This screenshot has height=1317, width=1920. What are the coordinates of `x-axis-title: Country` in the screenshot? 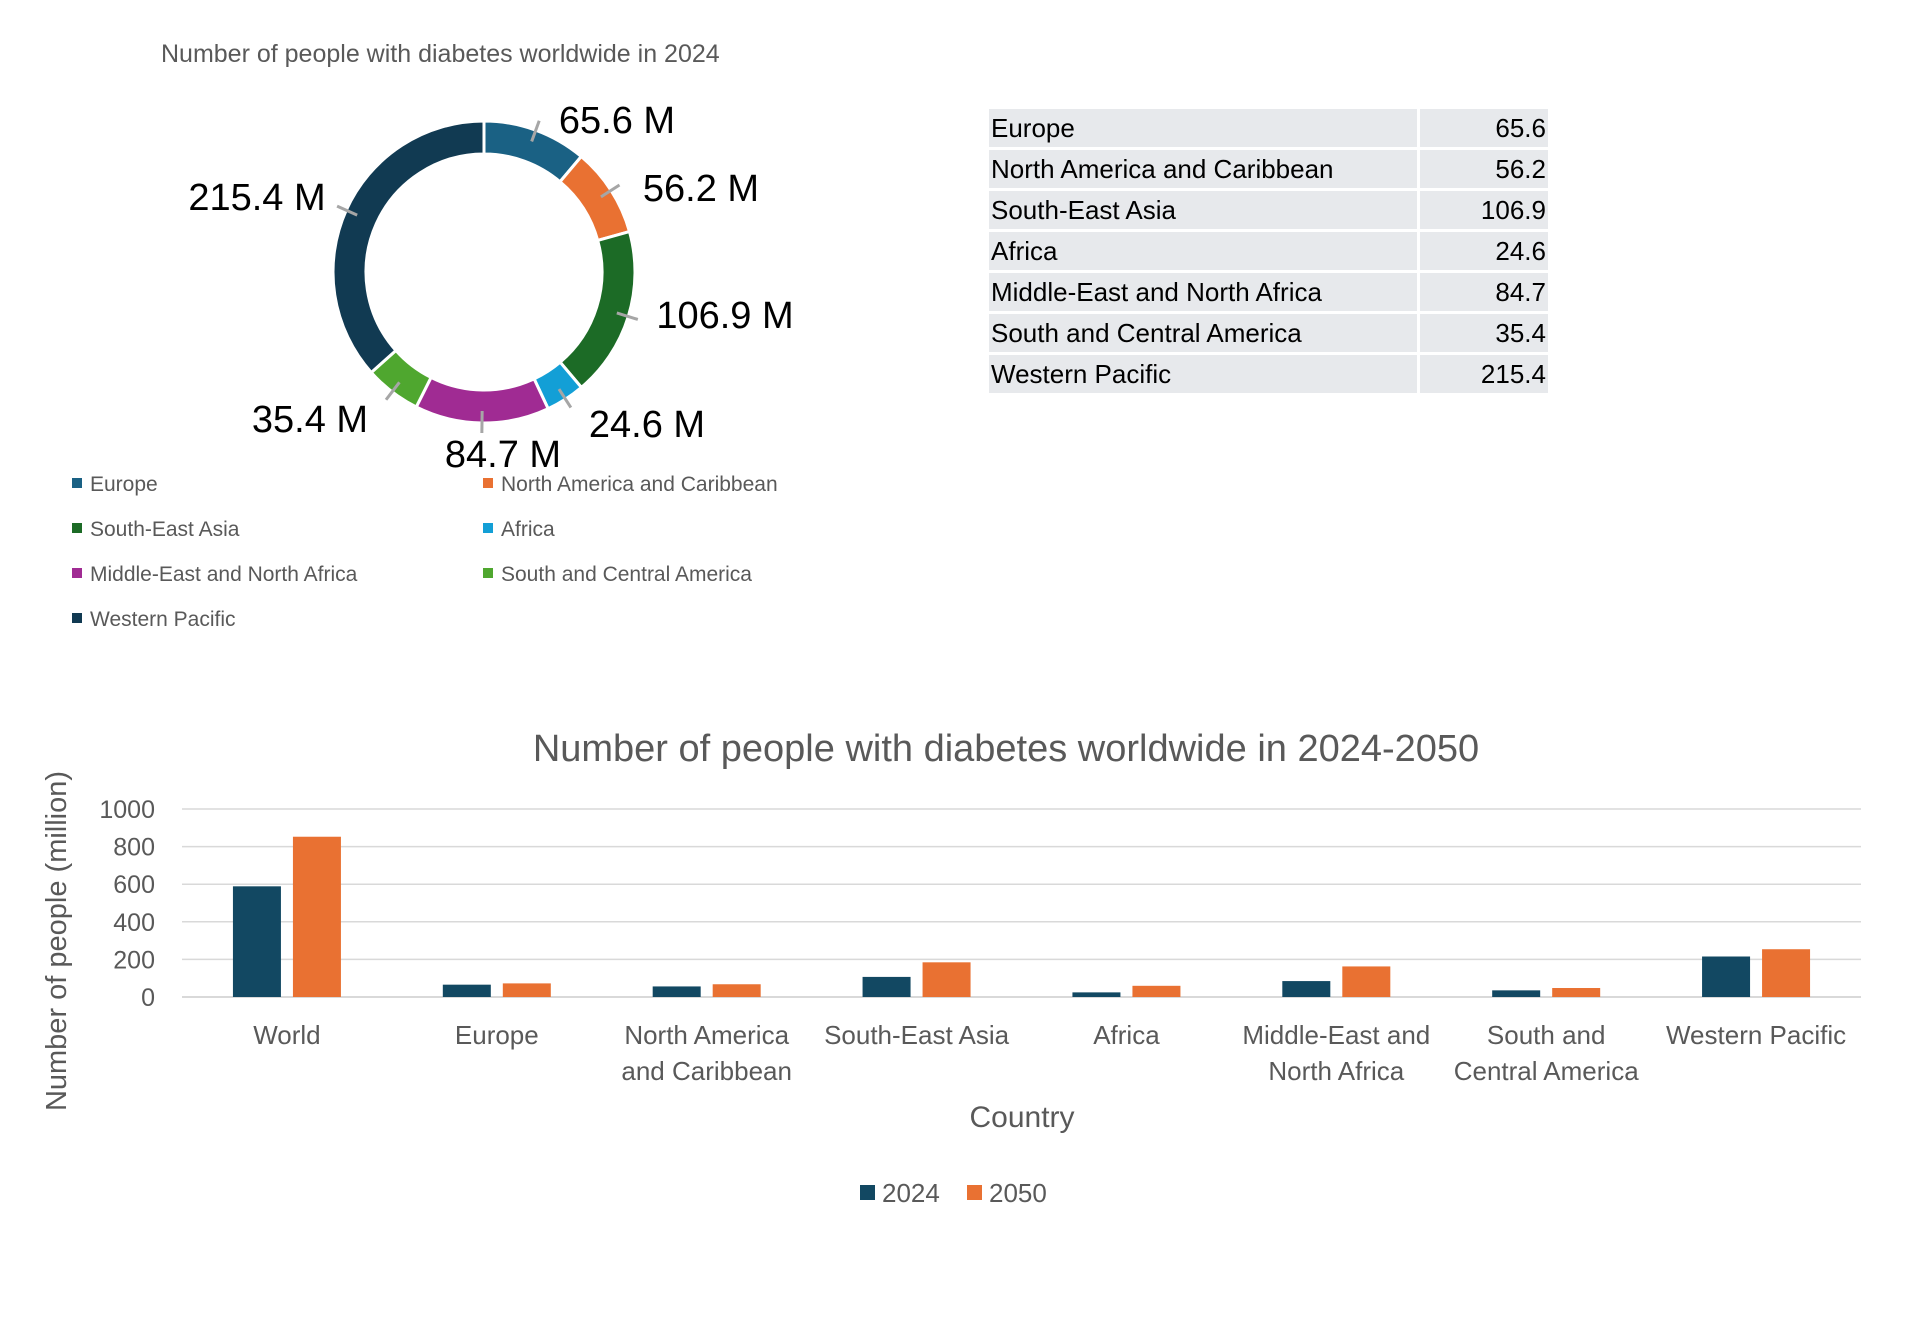 It's located at (1021, 1117).